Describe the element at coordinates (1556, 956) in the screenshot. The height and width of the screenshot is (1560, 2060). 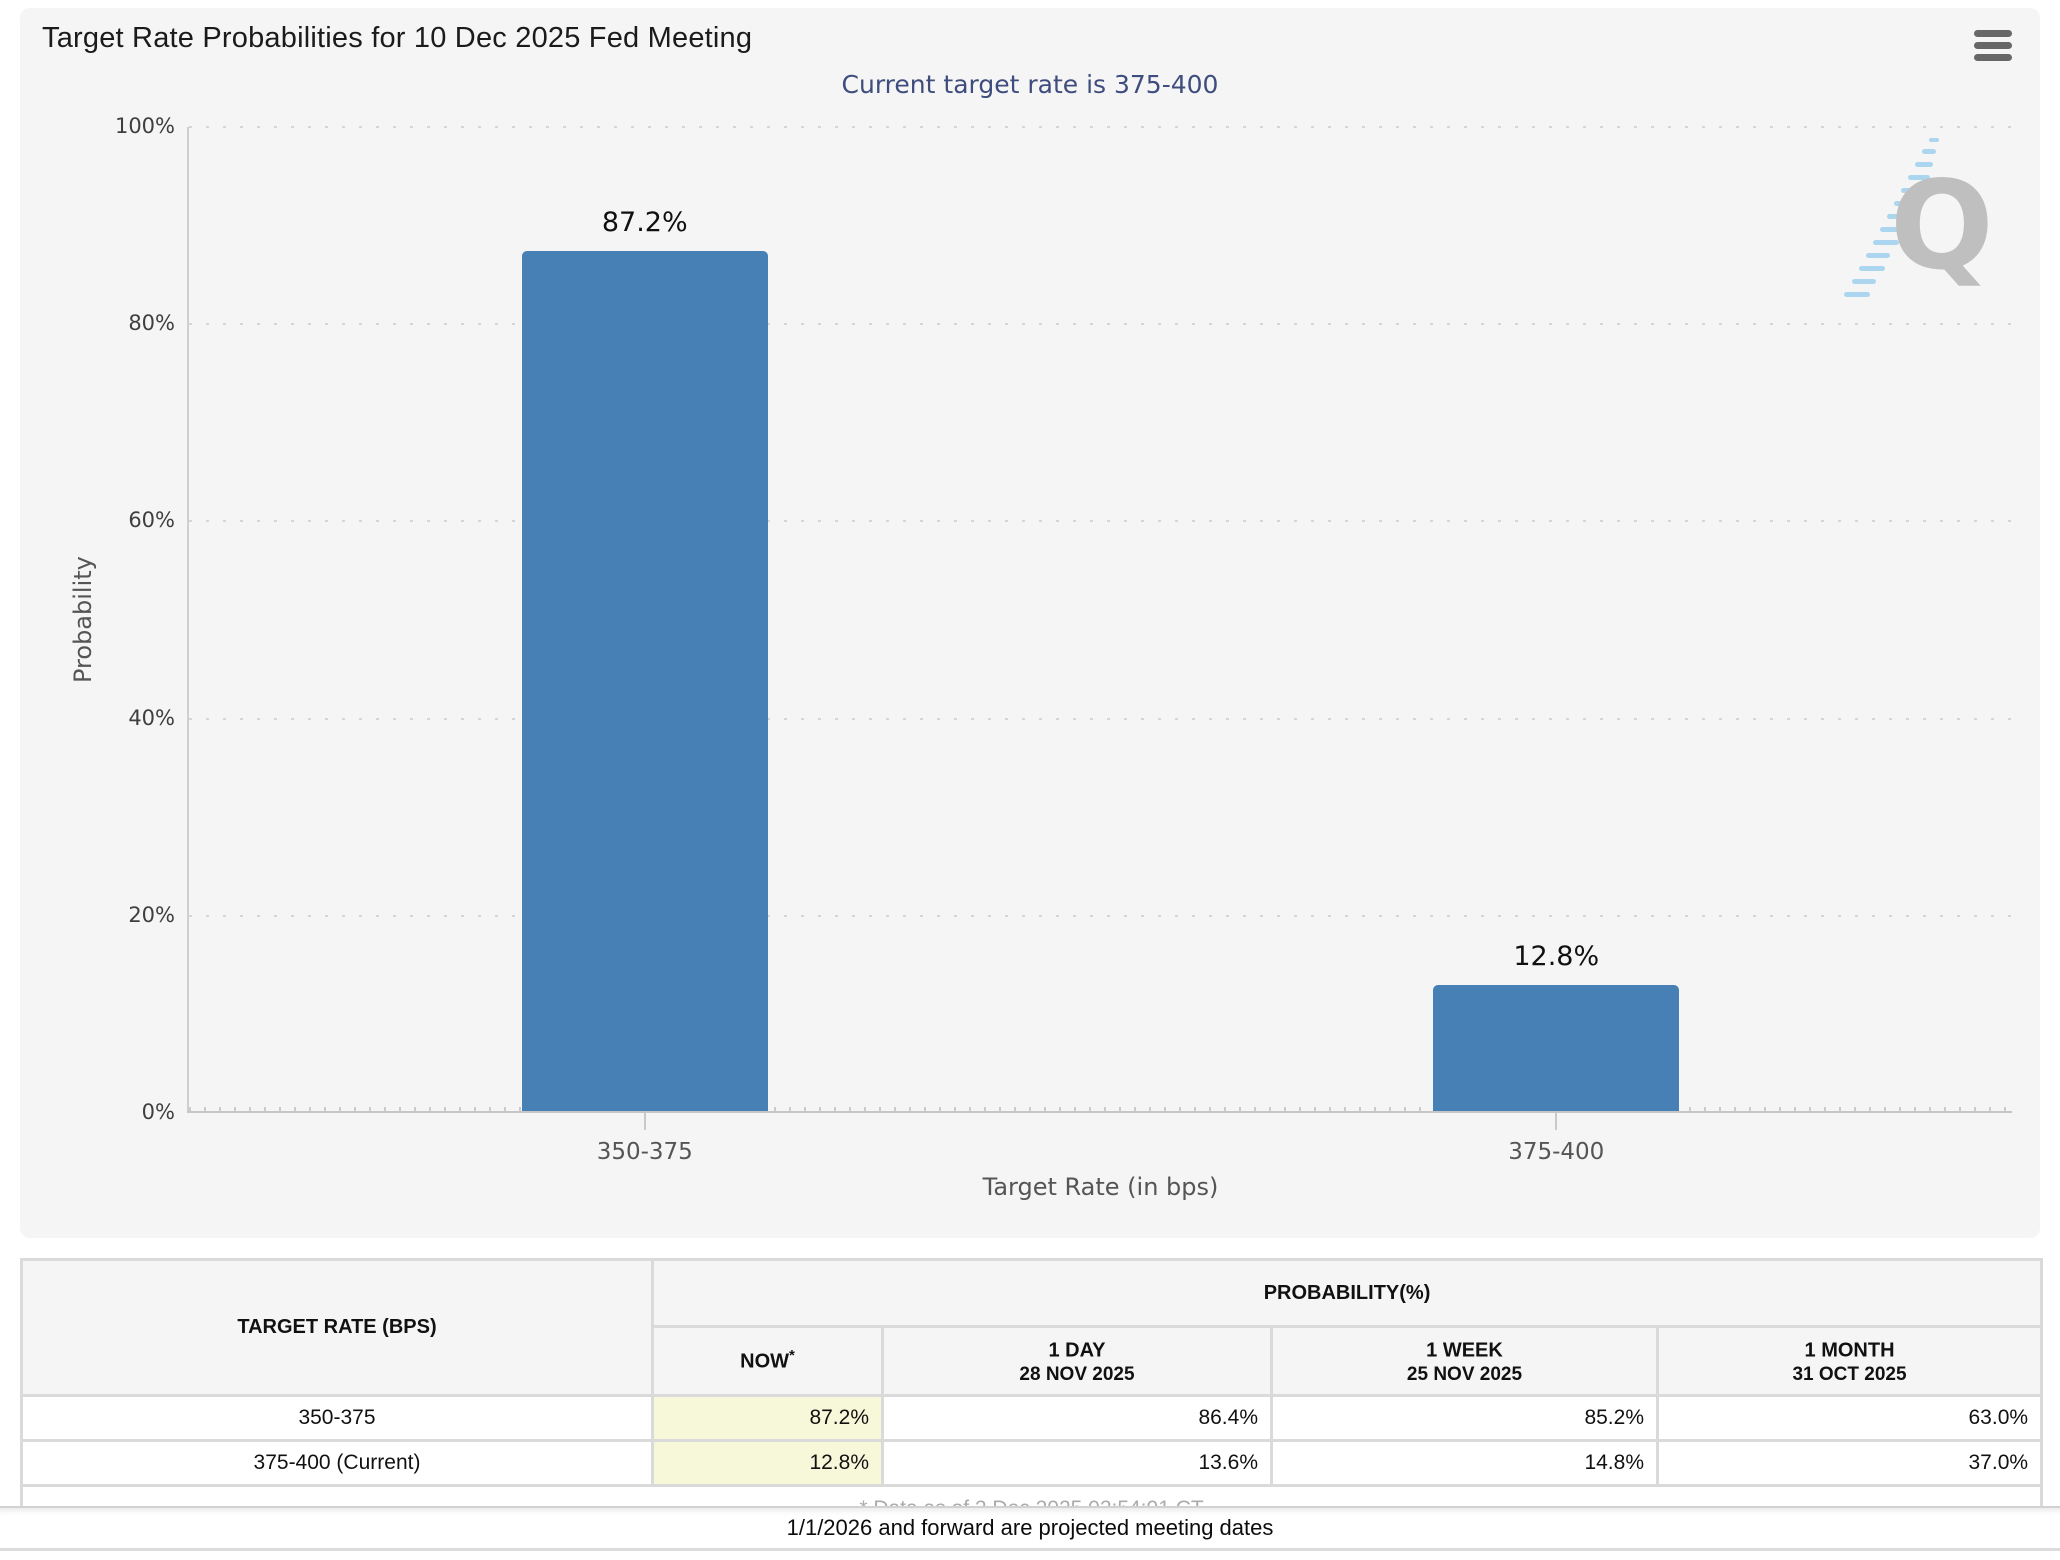
I see `bar-value-label: 12.8%` at that location.